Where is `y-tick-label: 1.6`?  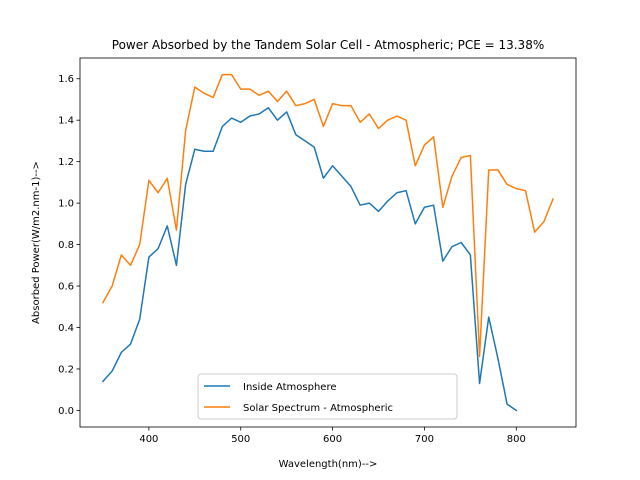
y-tick-label: 1.6 is located at coordinates (66, 79).